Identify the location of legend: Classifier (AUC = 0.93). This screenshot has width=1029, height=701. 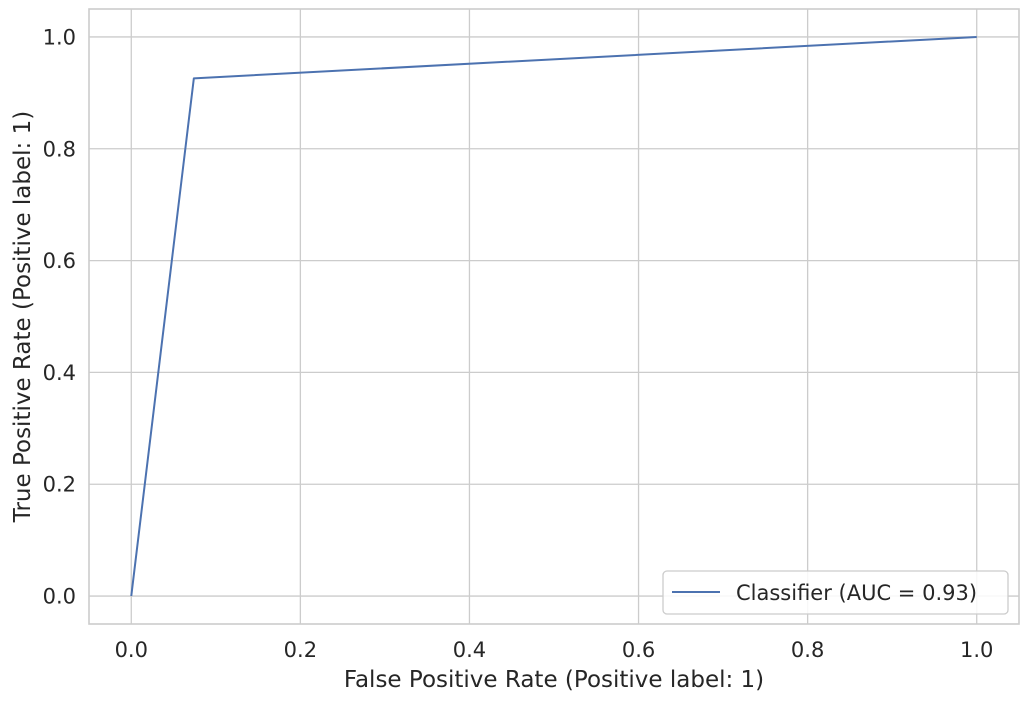
(835, 592).